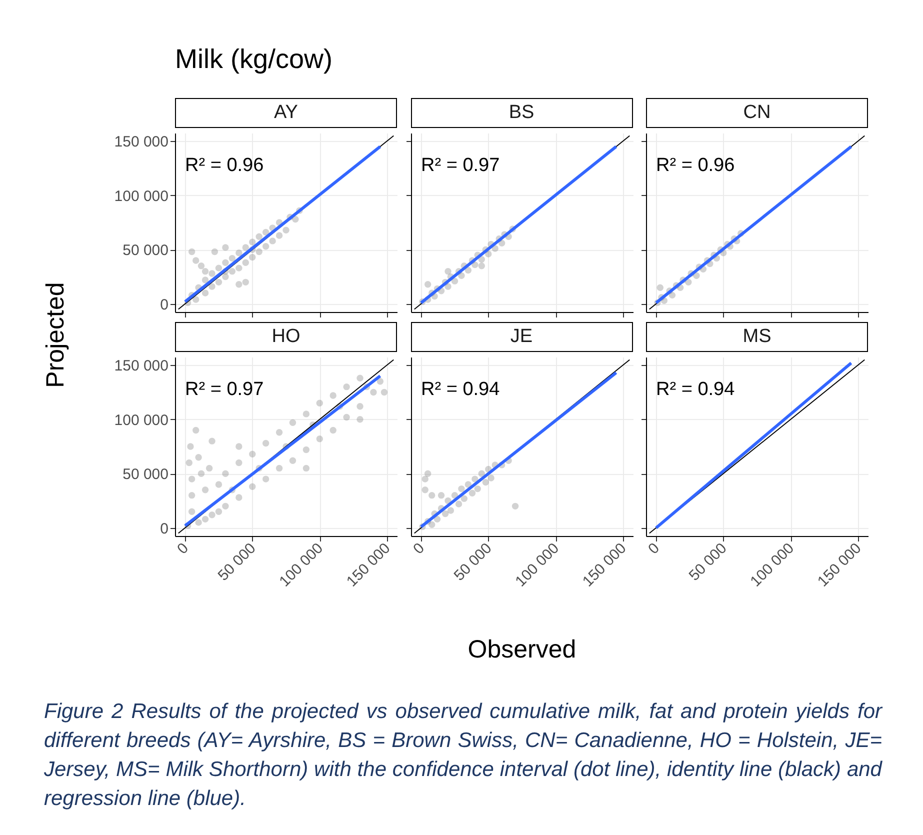 The height and width of the screenshot is (835, 923). Describe the element at coordinates (521, 113) in the screenshot. I see `chart-title: BS` at that location.